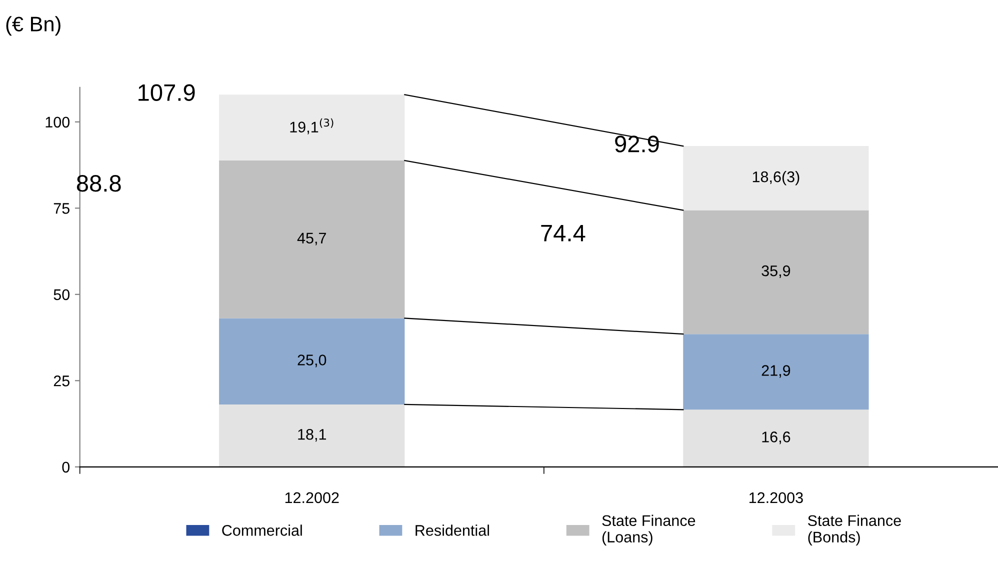 The width and height of the screenshot is (998, 575). What do you see at coordinates (66, 467) in the screenshot?
I see `y-tick-label: 0` at bounding box center [66, 467].